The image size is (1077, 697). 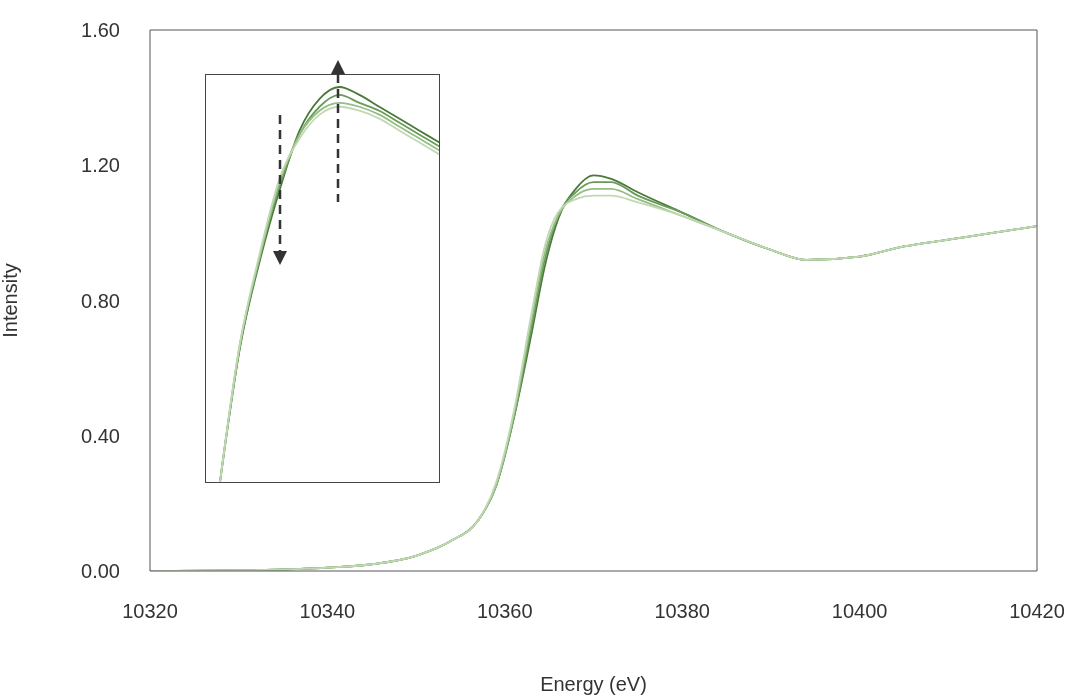 What do you see at coordinates (100, 165) in the screenshot?
I see `y-tick-label: 1.20` at bounding box center [100, 165].